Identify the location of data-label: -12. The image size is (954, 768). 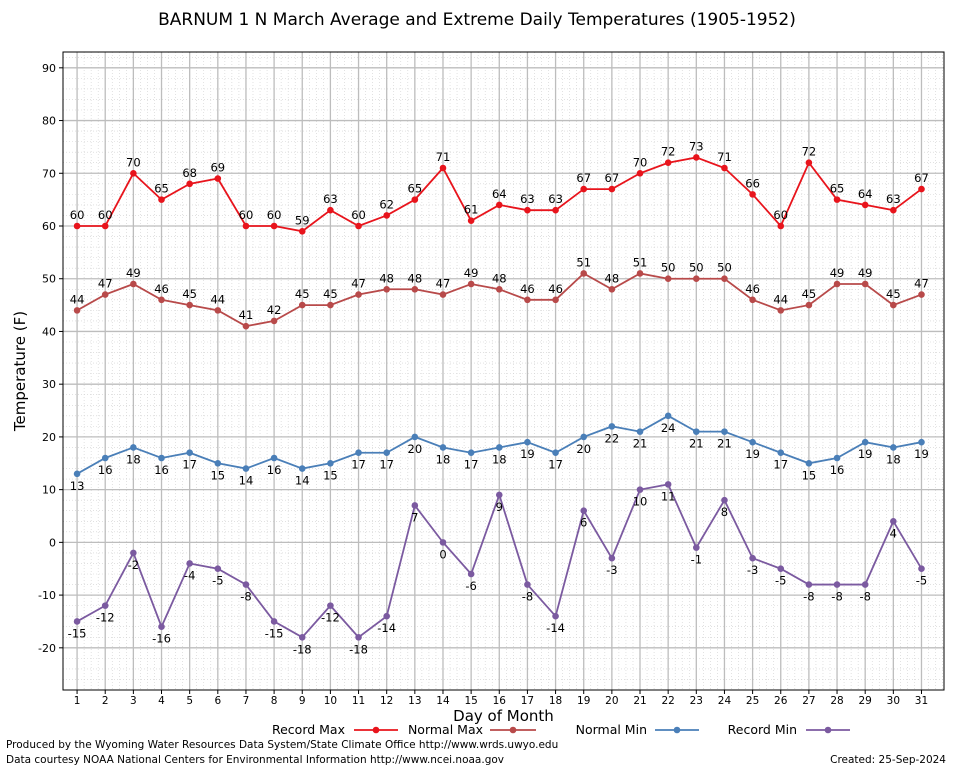
(330, 618).